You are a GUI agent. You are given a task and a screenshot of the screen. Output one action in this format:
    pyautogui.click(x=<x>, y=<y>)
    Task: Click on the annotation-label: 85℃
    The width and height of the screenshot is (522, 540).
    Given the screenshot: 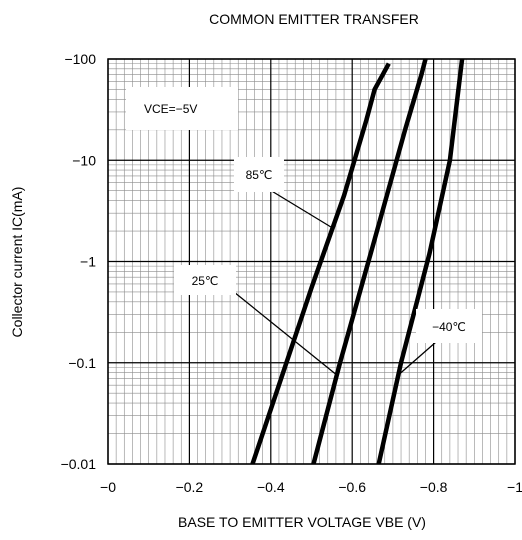 What is the action you would take?
    pyautogui.click(x=259, y=175)
    